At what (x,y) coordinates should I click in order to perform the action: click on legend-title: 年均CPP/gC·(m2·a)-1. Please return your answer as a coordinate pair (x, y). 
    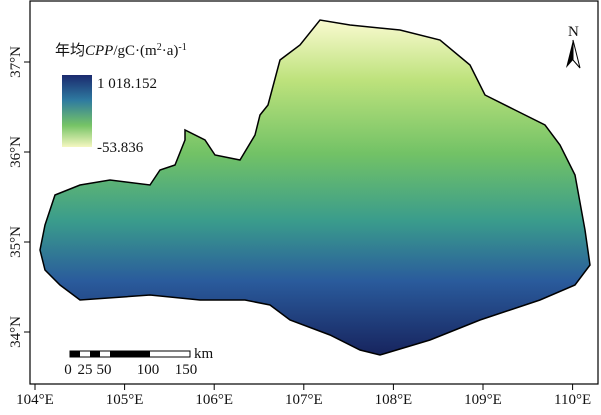
    Looking at the image, I should click on (121, 50).